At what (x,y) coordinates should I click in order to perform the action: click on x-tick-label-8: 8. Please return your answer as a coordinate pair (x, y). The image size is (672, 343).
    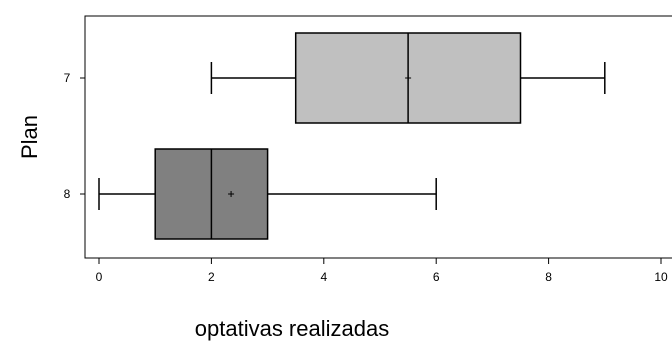
    Looking at the image, I should click on (548, 277).